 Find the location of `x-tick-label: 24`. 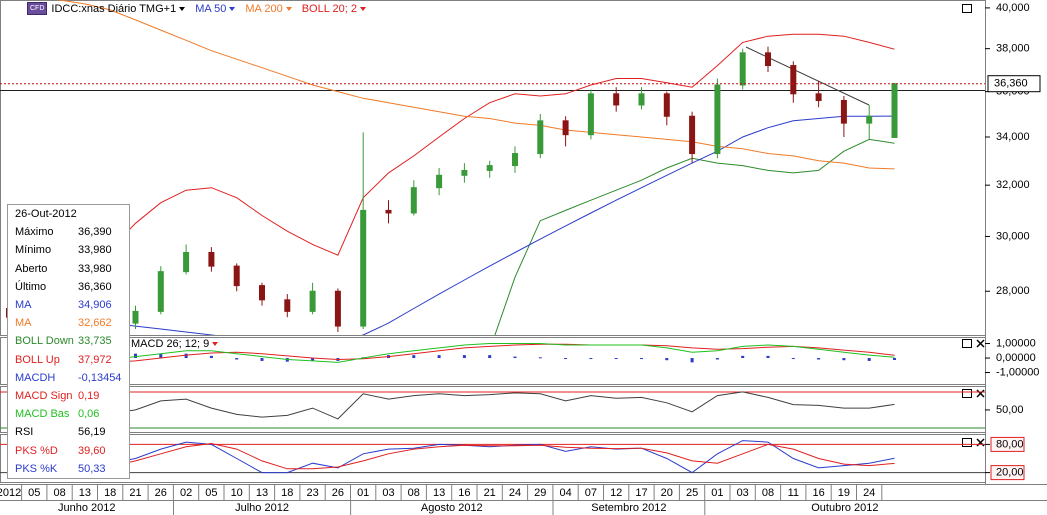

x-tick-label: 24 is located at coordinates (869, 493).